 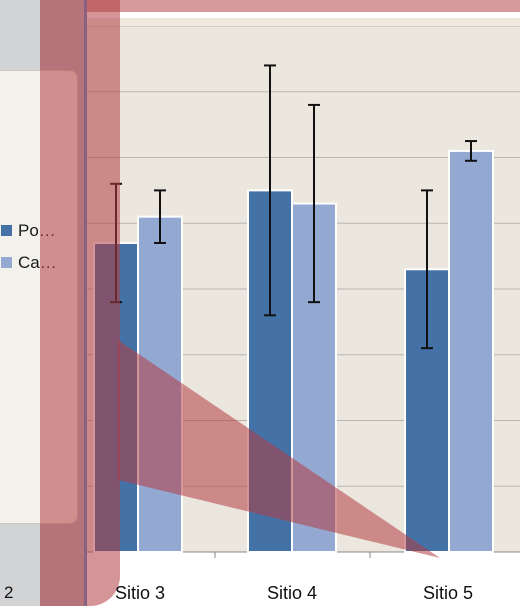 What do you see at coordinates (260, 22) in the screenshot?
I see `top-shadow` at bounding box center [260, 22].